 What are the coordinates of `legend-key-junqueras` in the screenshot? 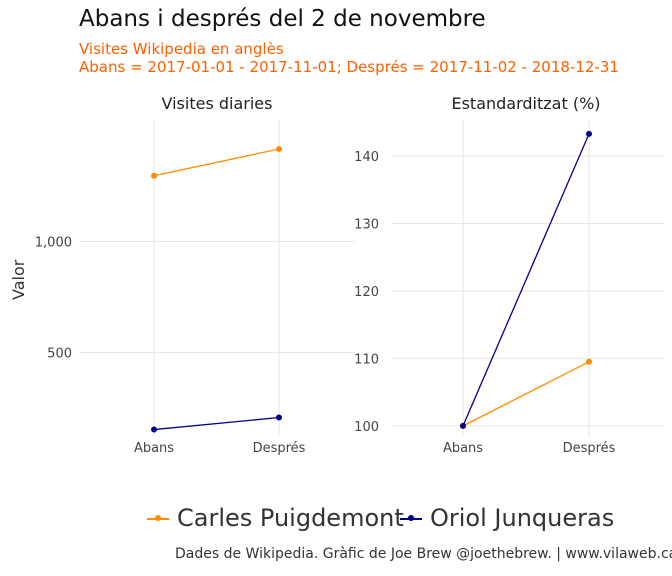 It's located at (411, 518).